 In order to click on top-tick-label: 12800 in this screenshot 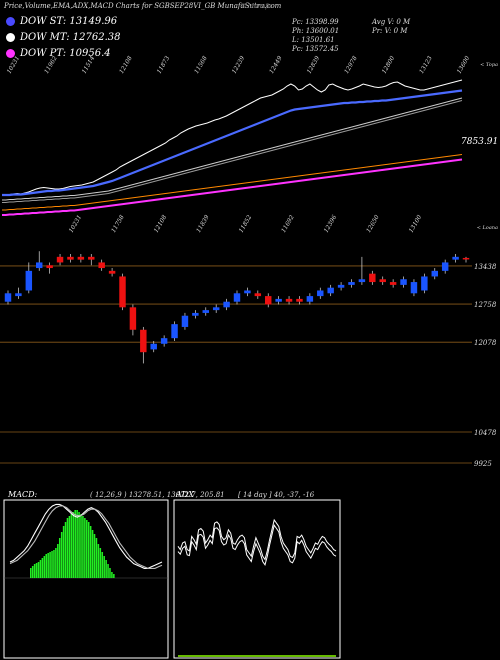, I will do `click(389, 65)`.